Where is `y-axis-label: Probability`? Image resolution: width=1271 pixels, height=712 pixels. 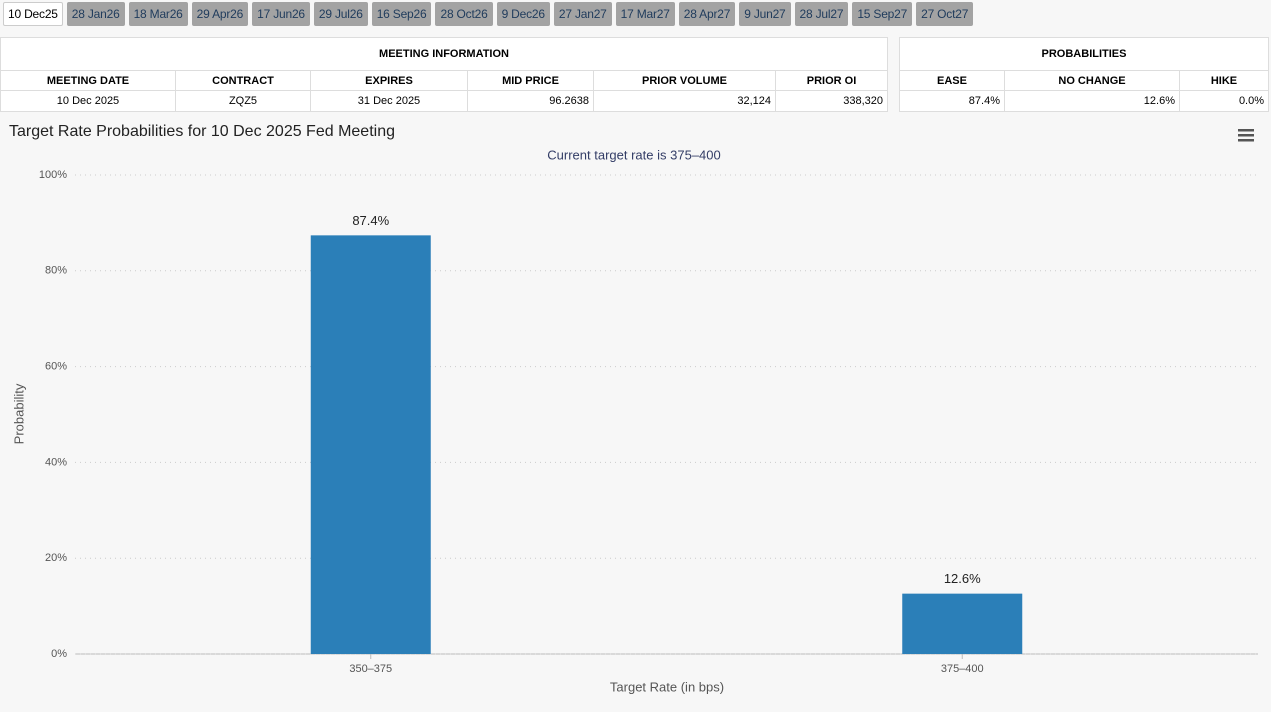 y-axis-label: Probability is located at coordinates (18, 413).